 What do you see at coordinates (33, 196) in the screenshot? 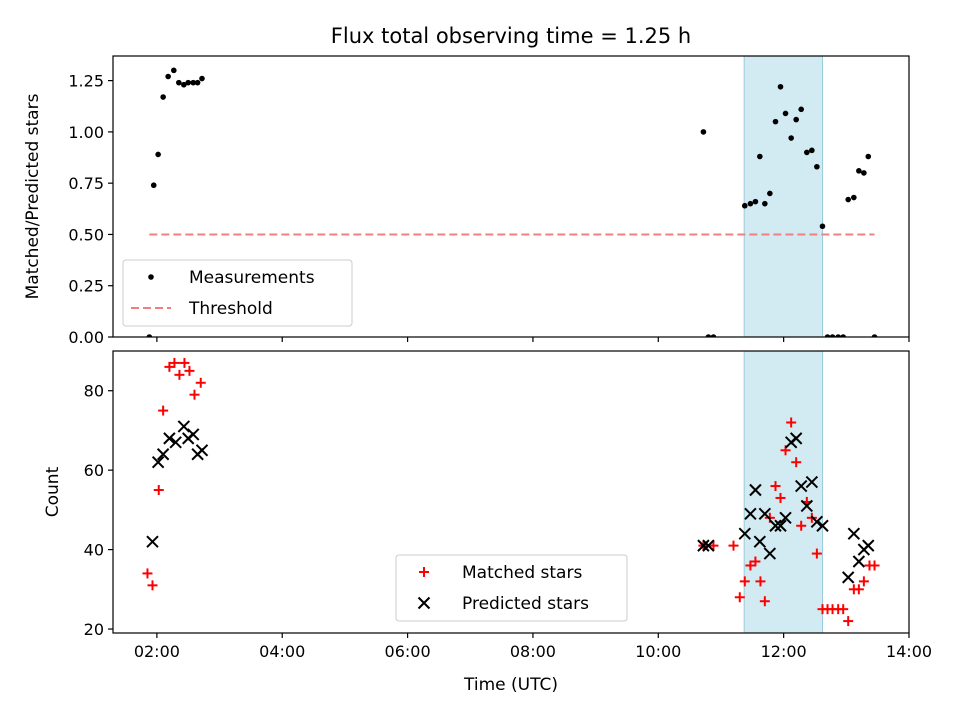
I see `y-axis-label: Matched/Predicted stars` at bounding box center [33, 196].